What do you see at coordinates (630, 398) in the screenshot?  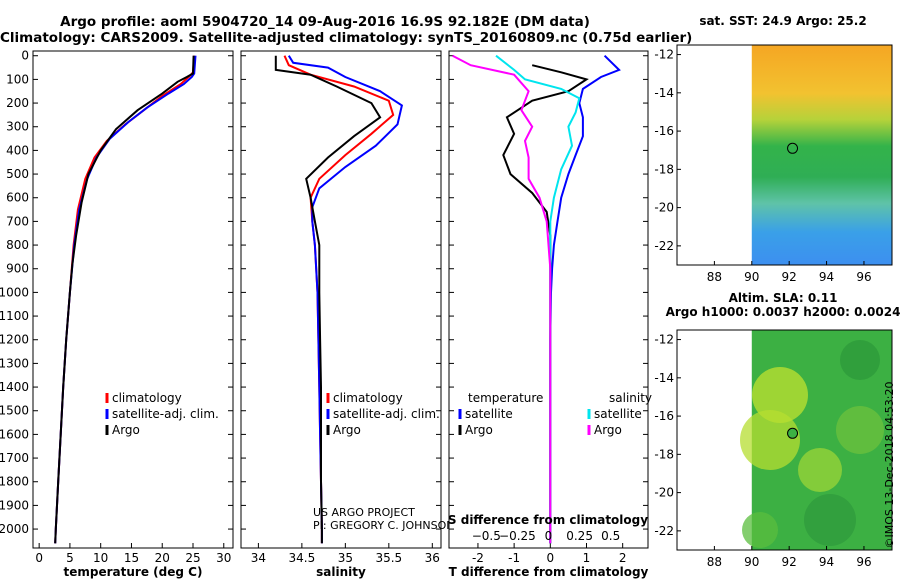 I see `diff-legend-sal-title: salinity` at bounding box center [630, 398].